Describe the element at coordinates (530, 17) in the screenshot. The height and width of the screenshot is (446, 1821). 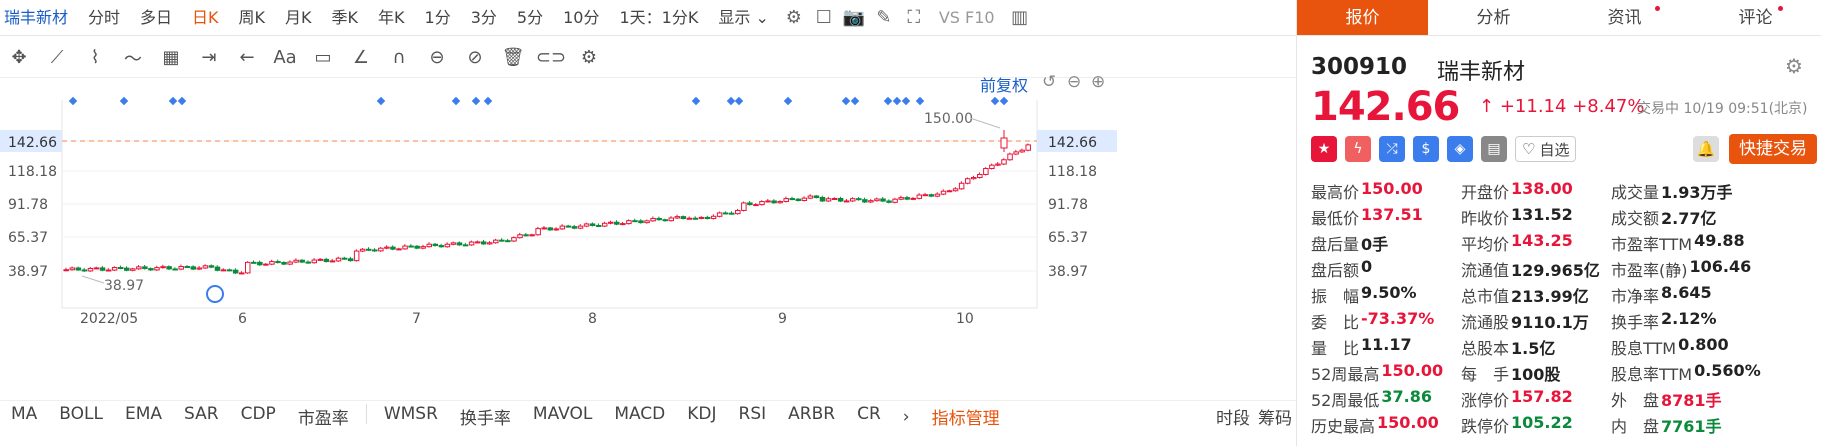
I see `period-tab-9: 5分` at that location.